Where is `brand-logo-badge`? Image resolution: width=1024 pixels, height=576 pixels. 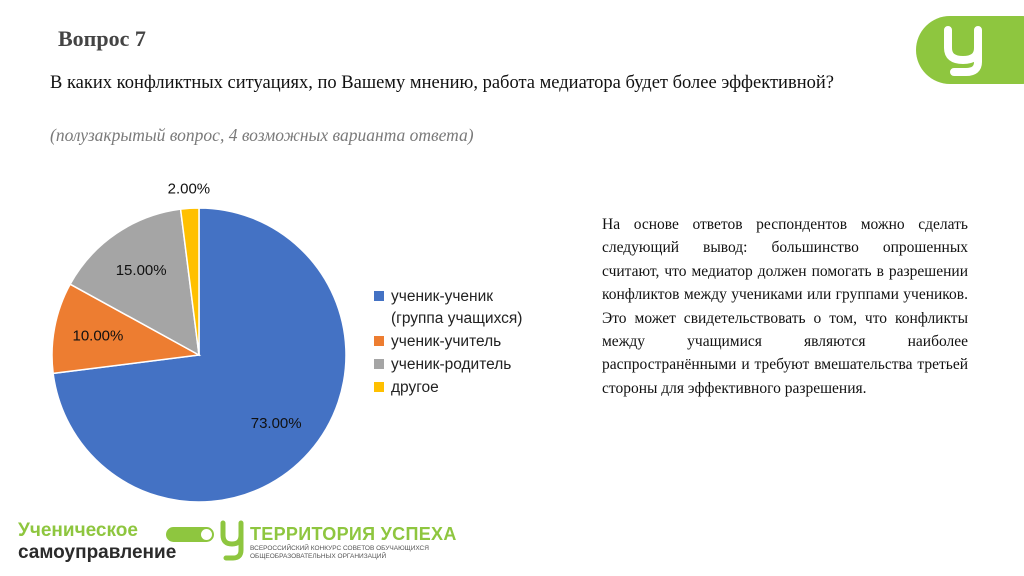 brand-logo-badge is located at coordinates (970, 50).